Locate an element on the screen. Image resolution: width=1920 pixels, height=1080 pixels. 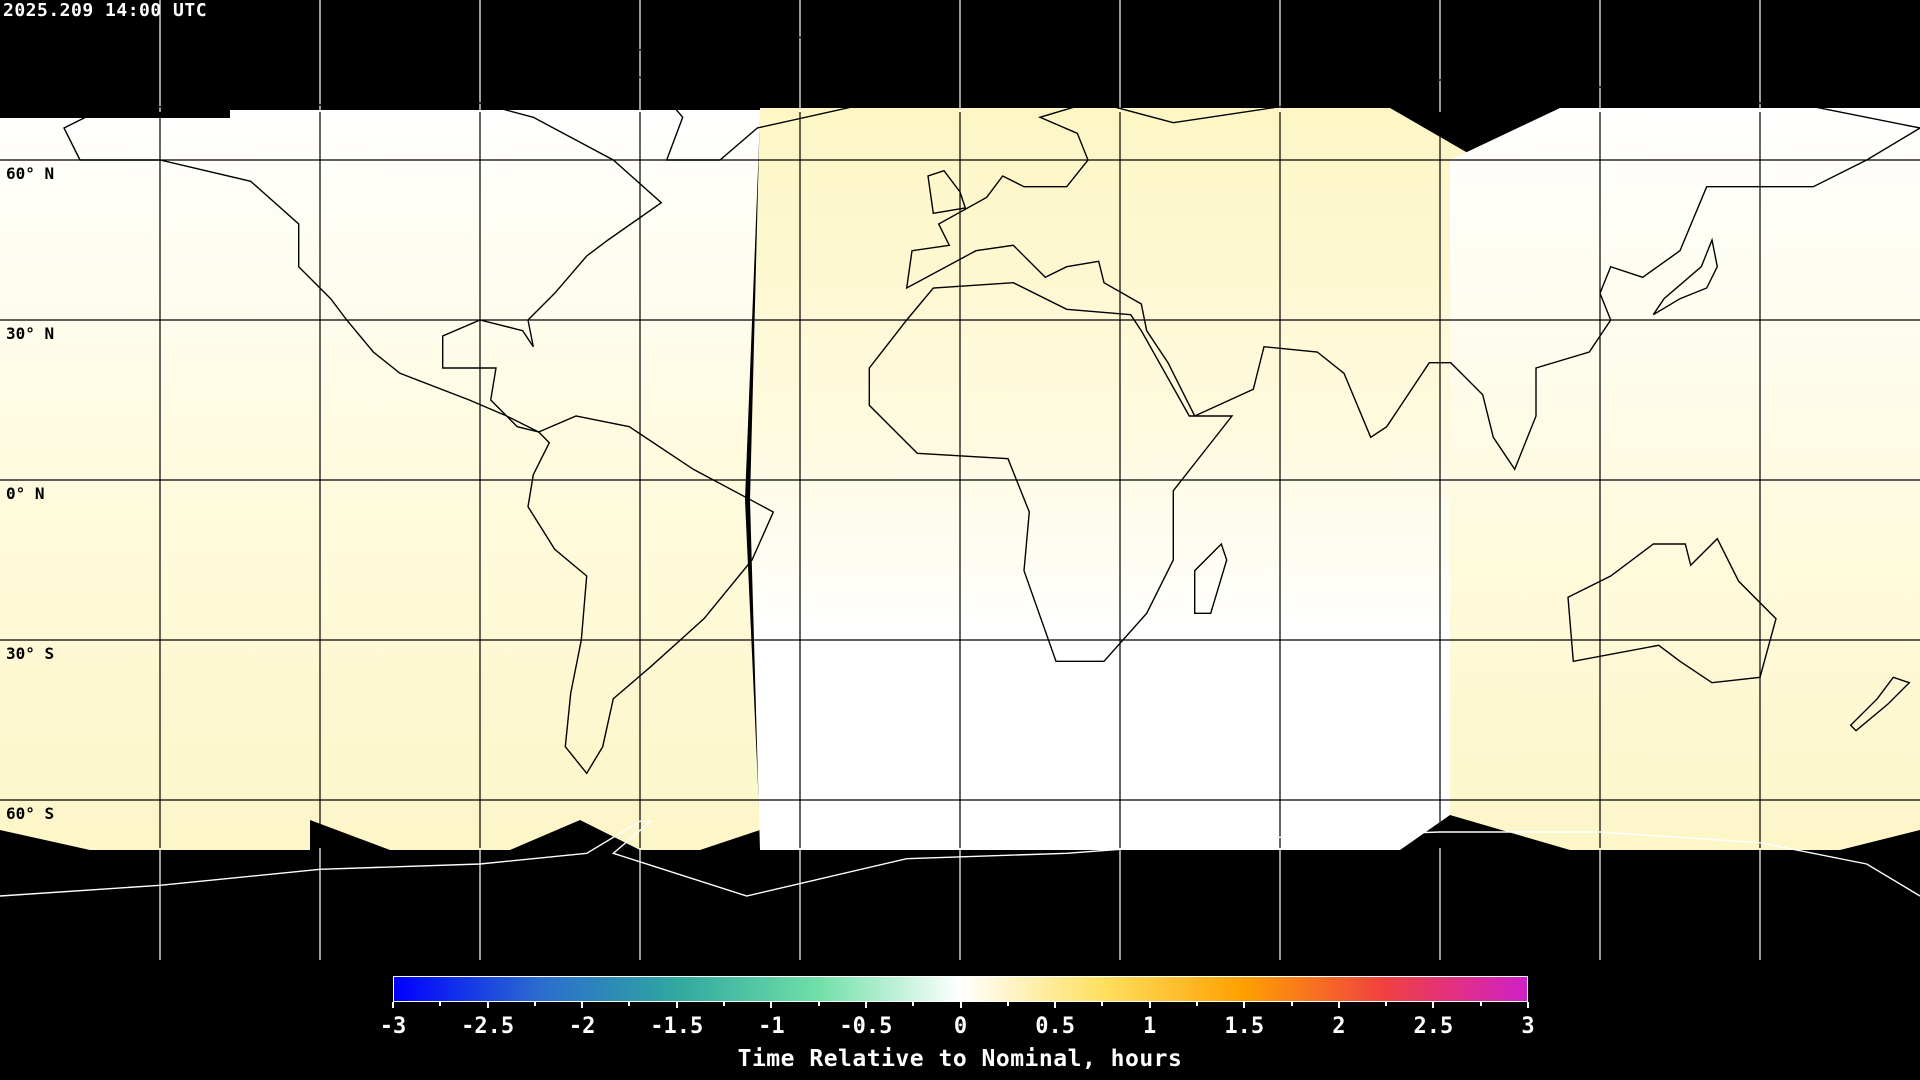
timestamp-label: 2025.209 14:00 UTC is located at coordinates (105, 10).